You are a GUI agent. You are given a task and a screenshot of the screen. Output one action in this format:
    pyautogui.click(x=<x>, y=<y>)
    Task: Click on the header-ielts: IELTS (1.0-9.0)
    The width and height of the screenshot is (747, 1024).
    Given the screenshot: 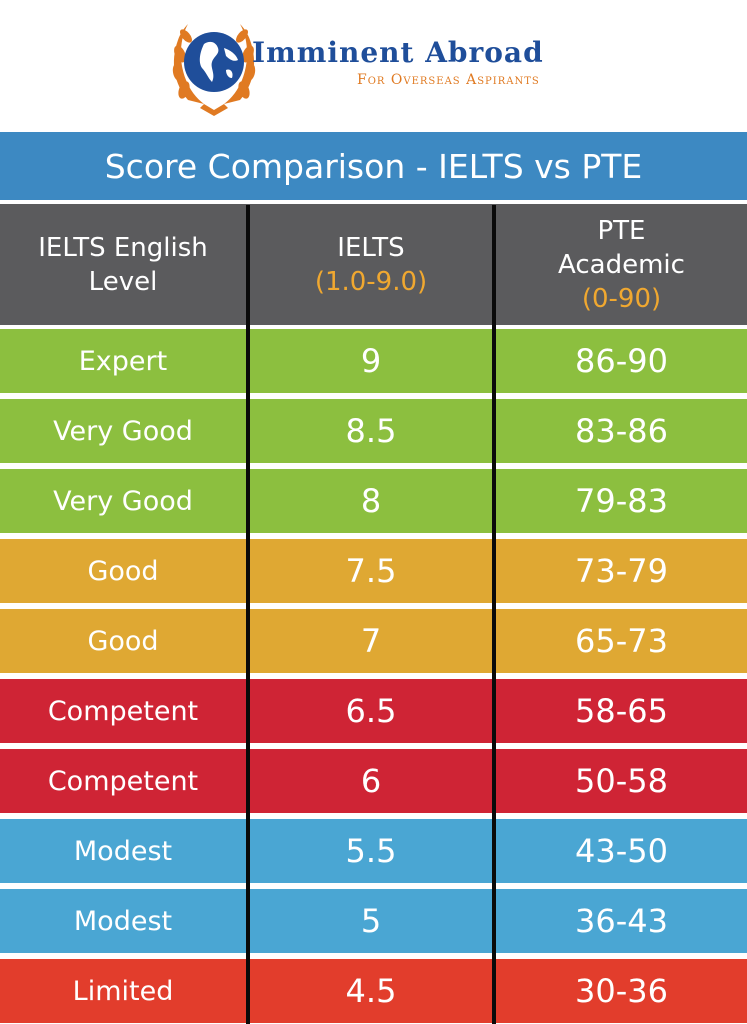 What is the action you would take?
    pyautogui.click(x=371, y=264)
    